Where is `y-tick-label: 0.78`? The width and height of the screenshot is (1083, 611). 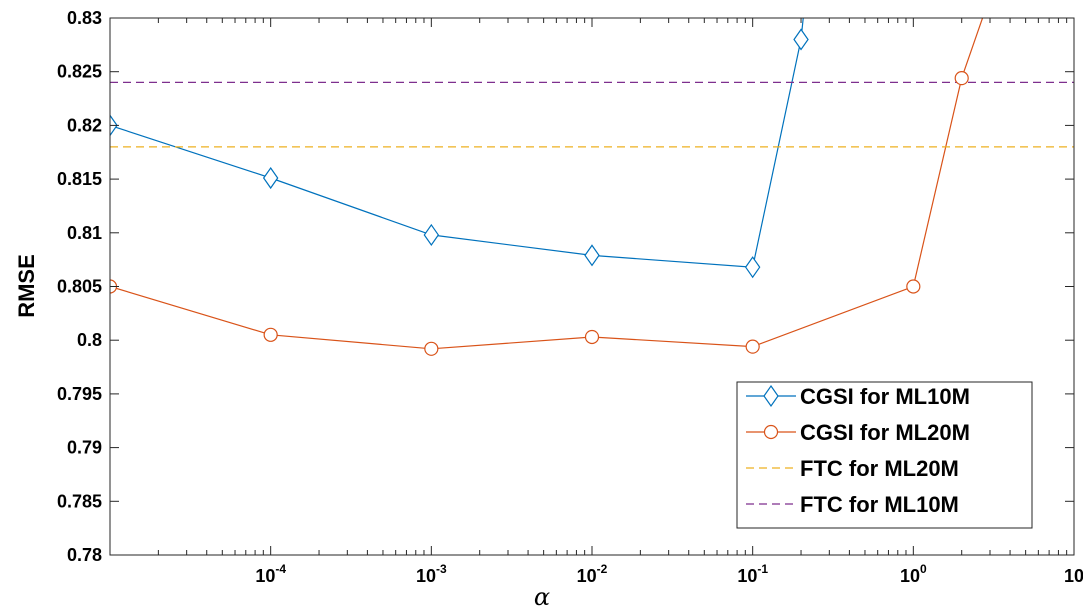 y-tick-label: 0.78 is located at coordinates (84, 555).